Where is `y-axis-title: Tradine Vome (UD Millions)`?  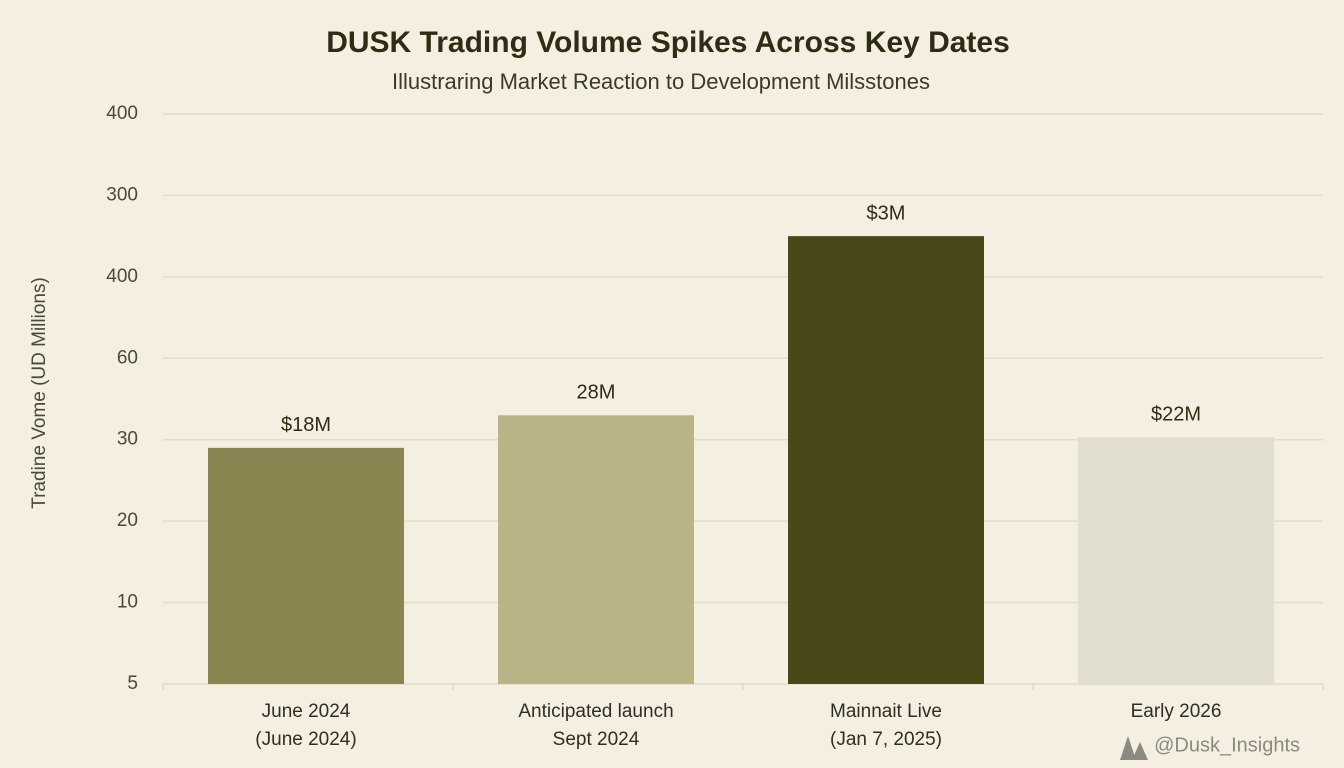
y-axis-title: Tradine Vome (UD Millions) is located at coordinates (39, 393).